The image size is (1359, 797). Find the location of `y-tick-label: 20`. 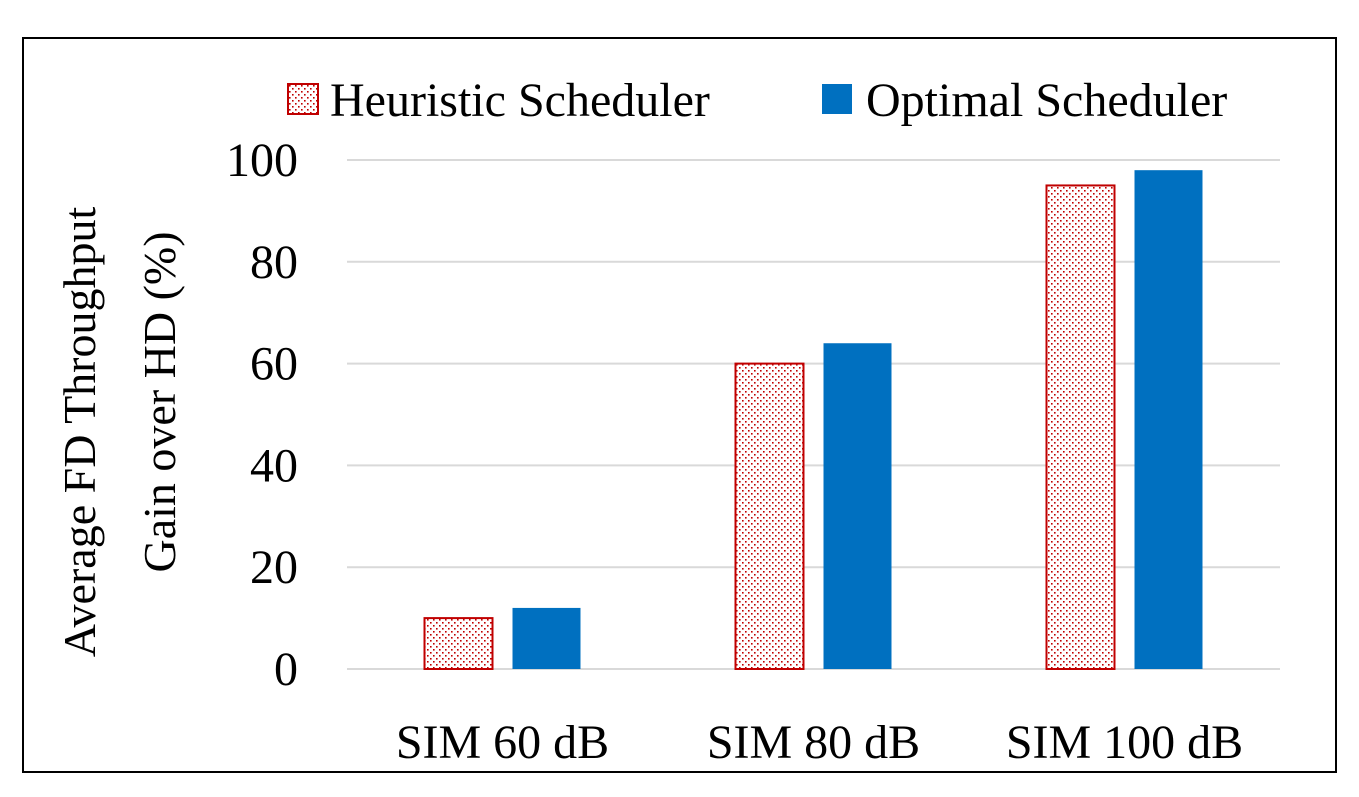

y-tick-label: 20 is located at coordinates (274, 567).